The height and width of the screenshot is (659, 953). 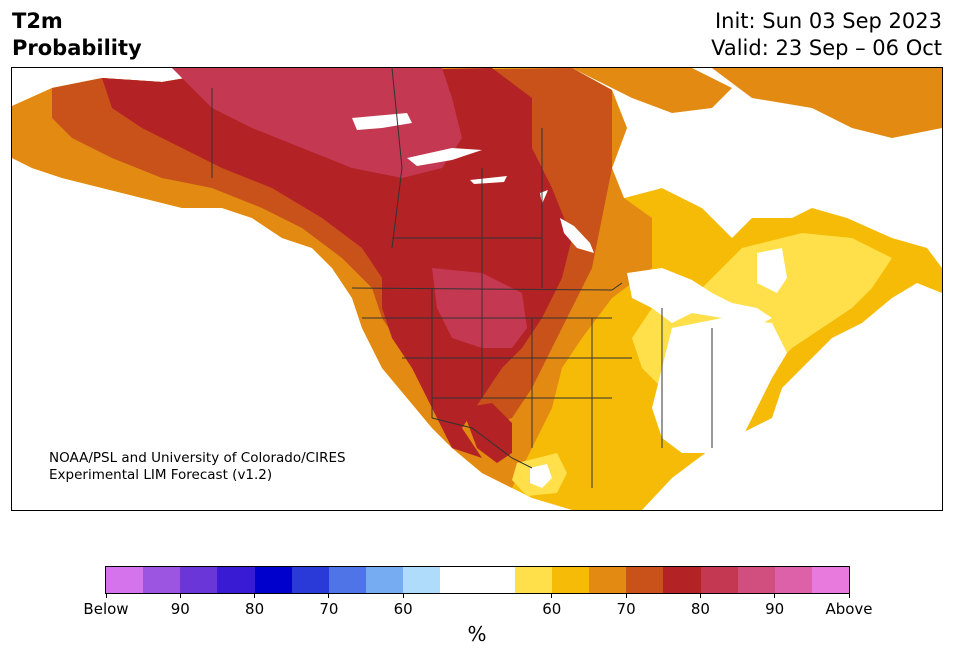 I want to click on land-arctic-islands, so click(x=757, y=103).